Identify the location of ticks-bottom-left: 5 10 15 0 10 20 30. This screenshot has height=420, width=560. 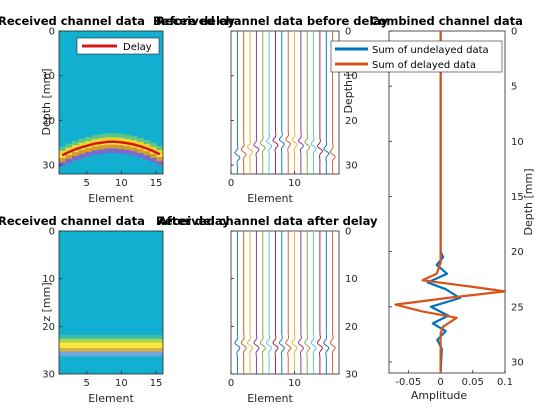
(102, 308).